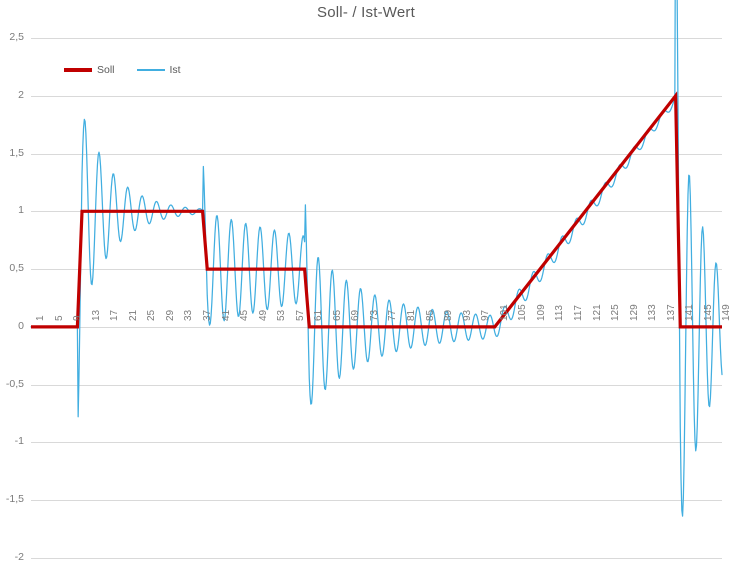 The image size is (732, 563). What do you see at coordinates (16, 37) in the screenshot?
I see `y-axis-tick-label: 2,5` at bounding box center [16, 37].